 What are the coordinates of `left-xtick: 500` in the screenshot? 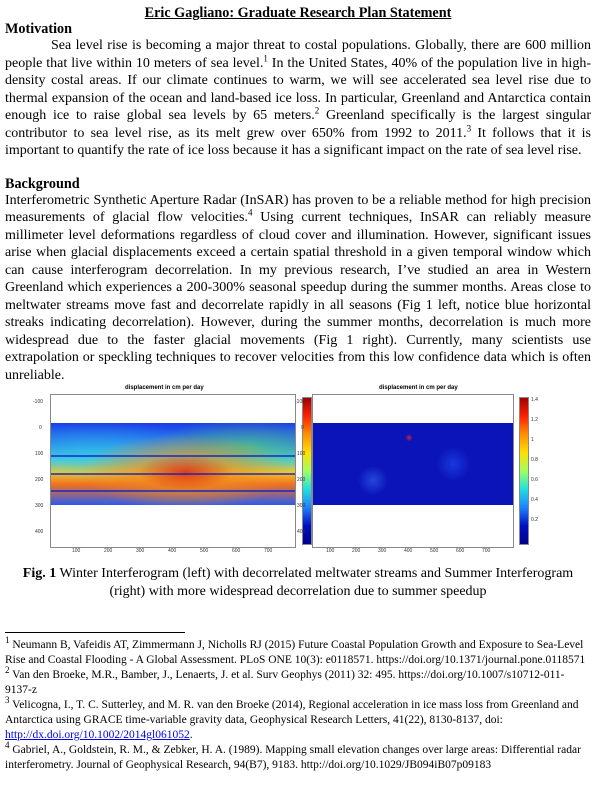 It's located at (204, 551).